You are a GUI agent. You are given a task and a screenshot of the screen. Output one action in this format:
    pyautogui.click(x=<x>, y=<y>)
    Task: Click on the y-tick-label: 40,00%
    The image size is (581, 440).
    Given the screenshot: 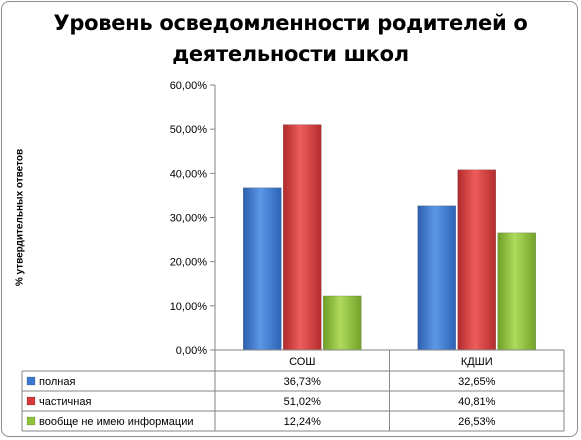 What is the action you would take?
    pyautogui.click(x=189, y=174)
    